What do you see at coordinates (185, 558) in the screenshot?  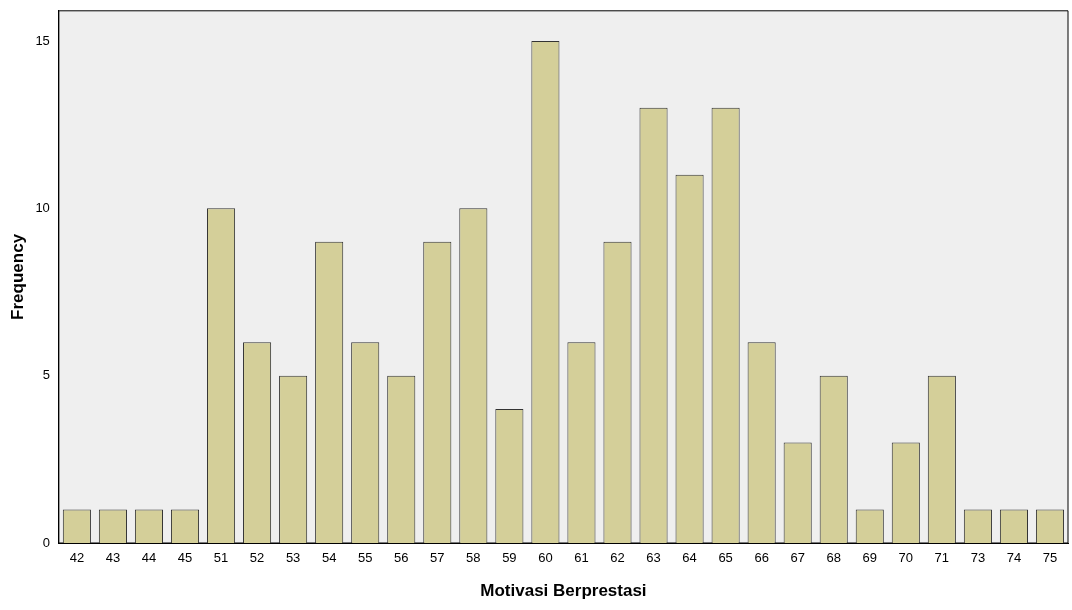 I see `x-tick-label: 45` at bounding box center [185, 558].